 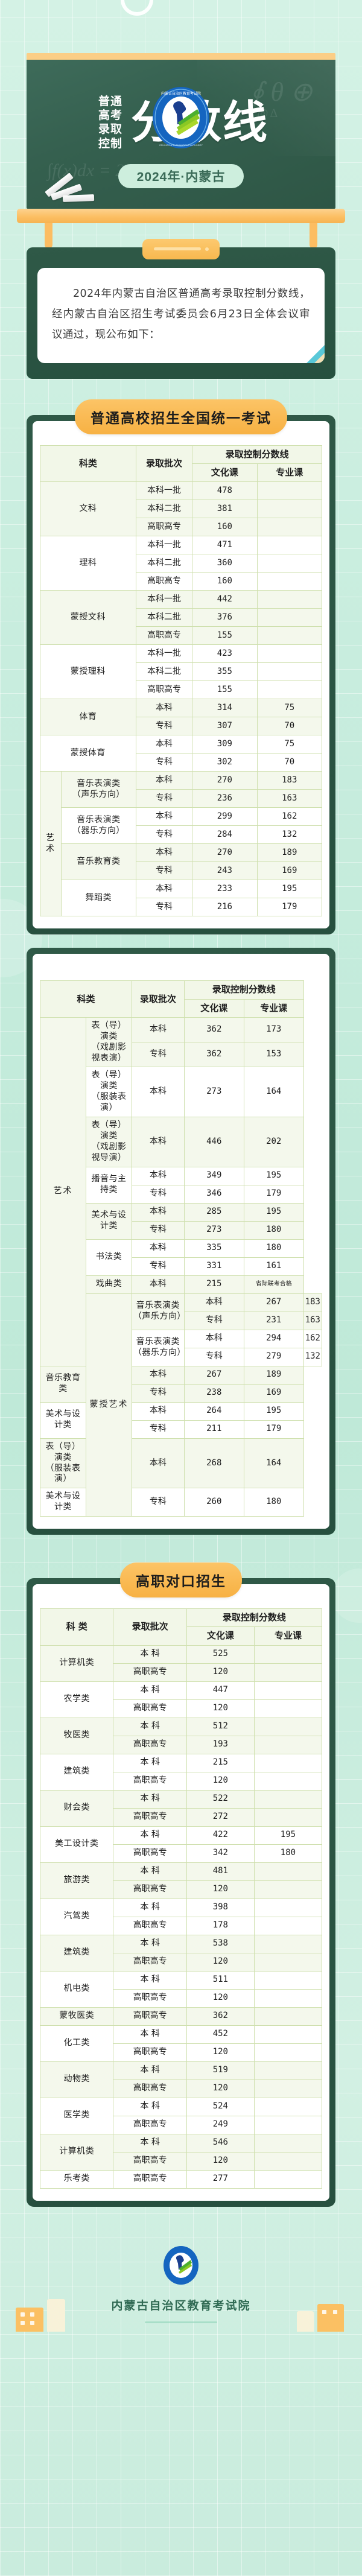 I want to click on cell-category: 牧医类, so click(x=77, y=1735).